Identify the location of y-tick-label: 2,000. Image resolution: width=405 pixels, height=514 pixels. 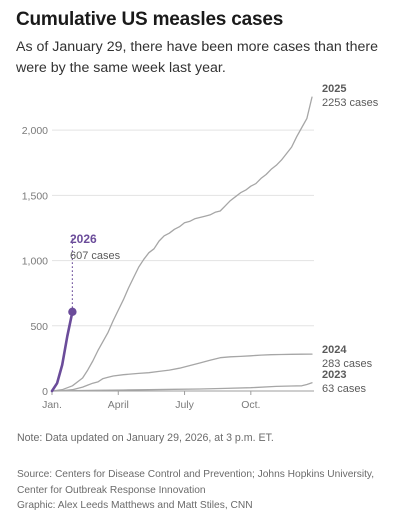
(35, 131).